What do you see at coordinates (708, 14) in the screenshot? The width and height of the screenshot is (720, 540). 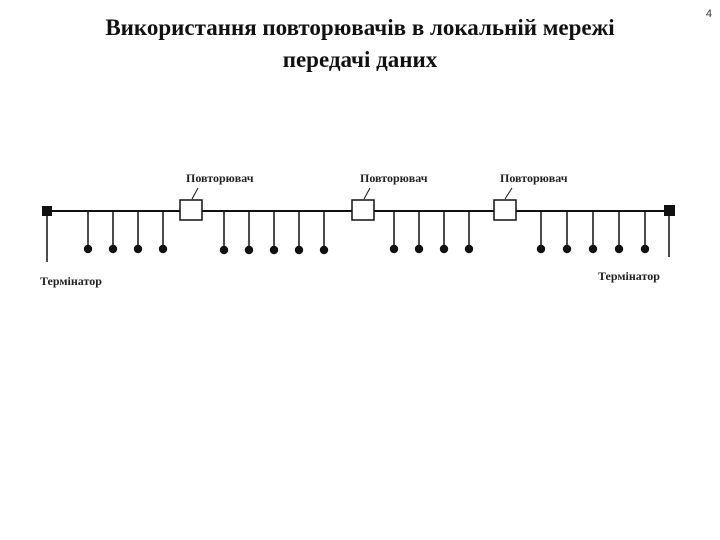 I see `page-number: 4` at bounding box center [708, 14].